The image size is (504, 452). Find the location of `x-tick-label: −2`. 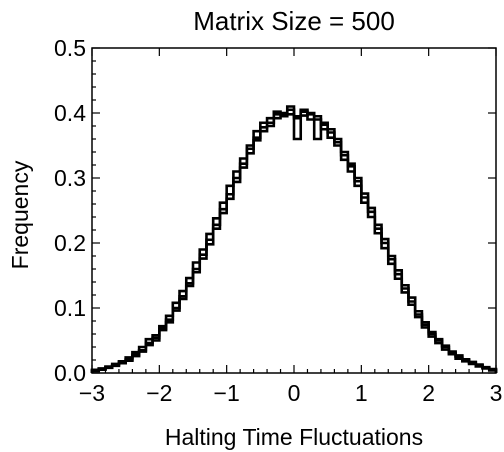

x-tick-label: −2 is located at coordinates (159, 393).